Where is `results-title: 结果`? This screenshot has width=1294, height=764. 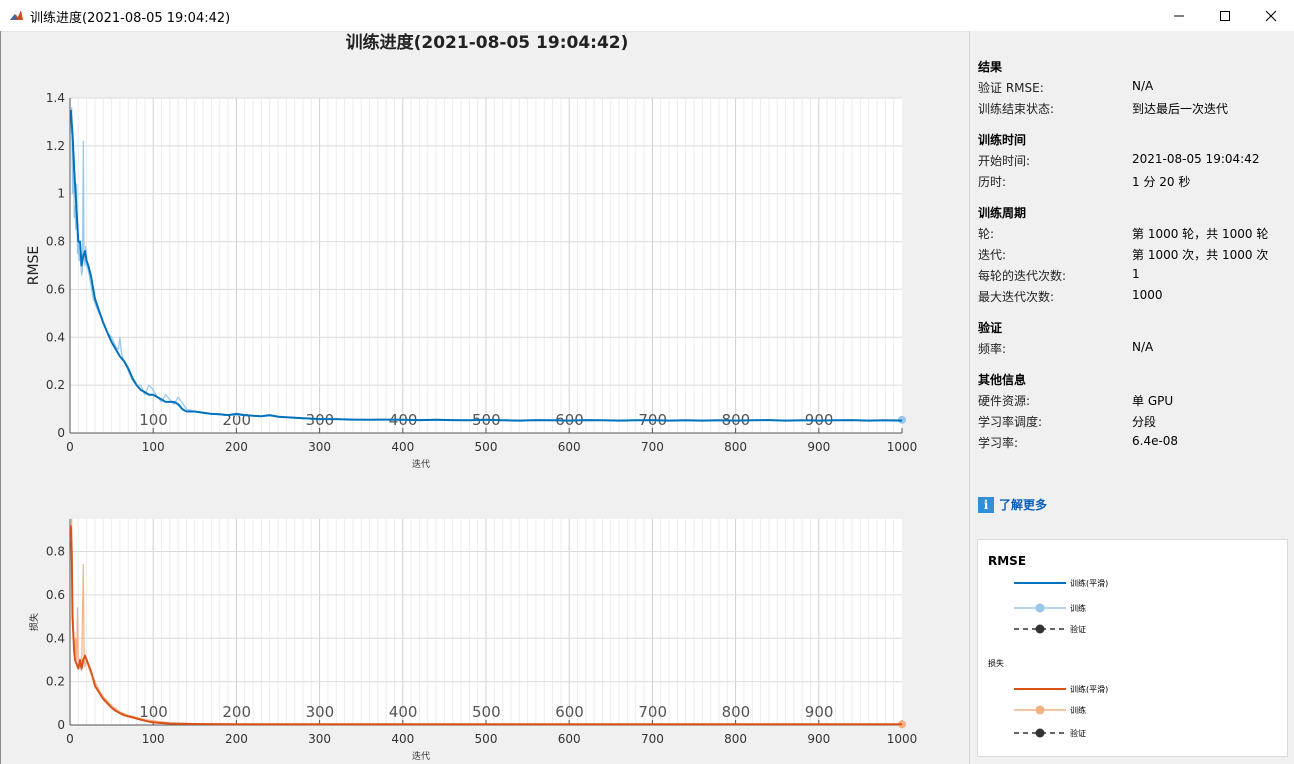
results-title: 结果 is located at coordinates (990, 67).